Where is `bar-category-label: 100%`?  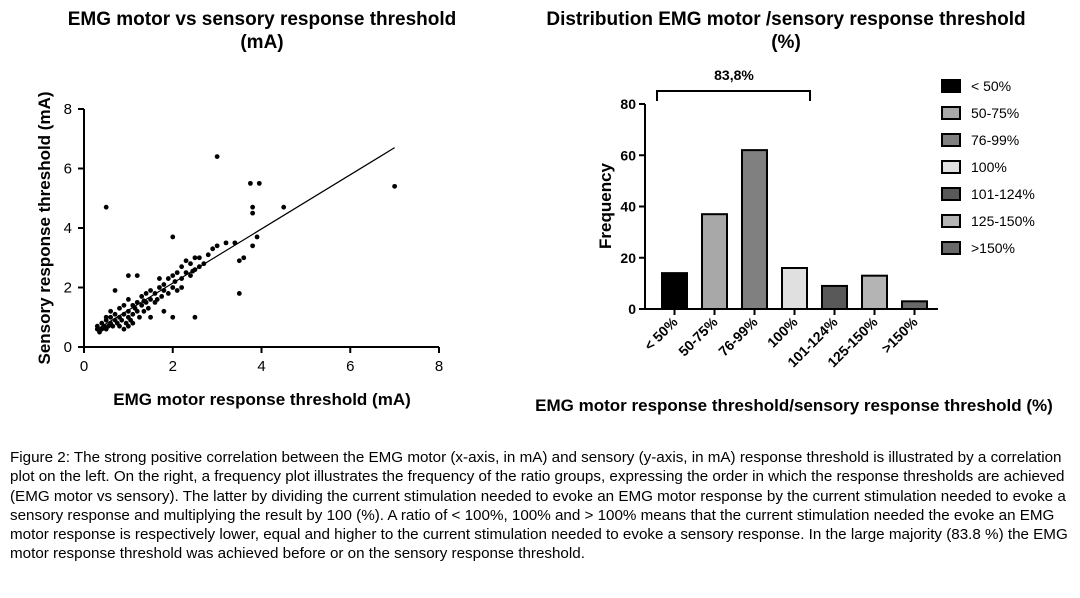 bar-category-label: 100% is located at coordinates (782, 331).